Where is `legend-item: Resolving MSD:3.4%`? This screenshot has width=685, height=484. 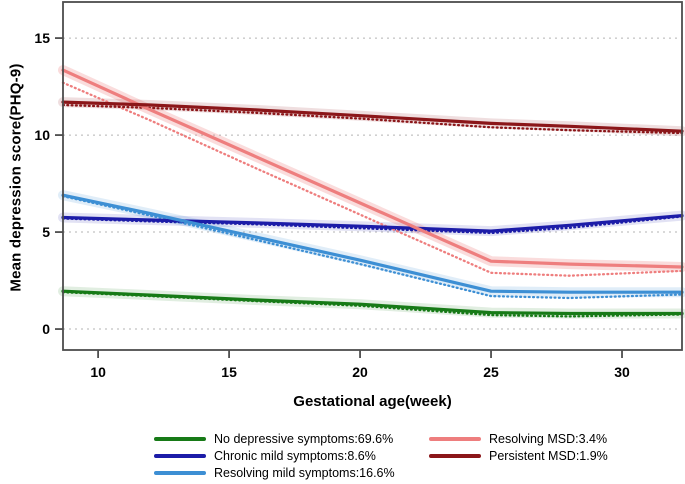 legend-item: Resolving MSD:3.4% is located at coordinates (518, 438).